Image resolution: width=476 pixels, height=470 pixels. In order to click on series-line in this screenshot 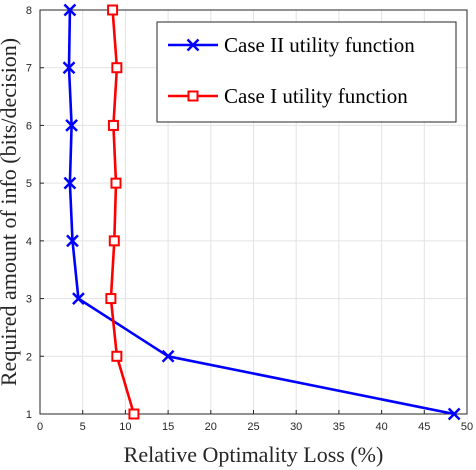, I will do `click(122, 212)`.